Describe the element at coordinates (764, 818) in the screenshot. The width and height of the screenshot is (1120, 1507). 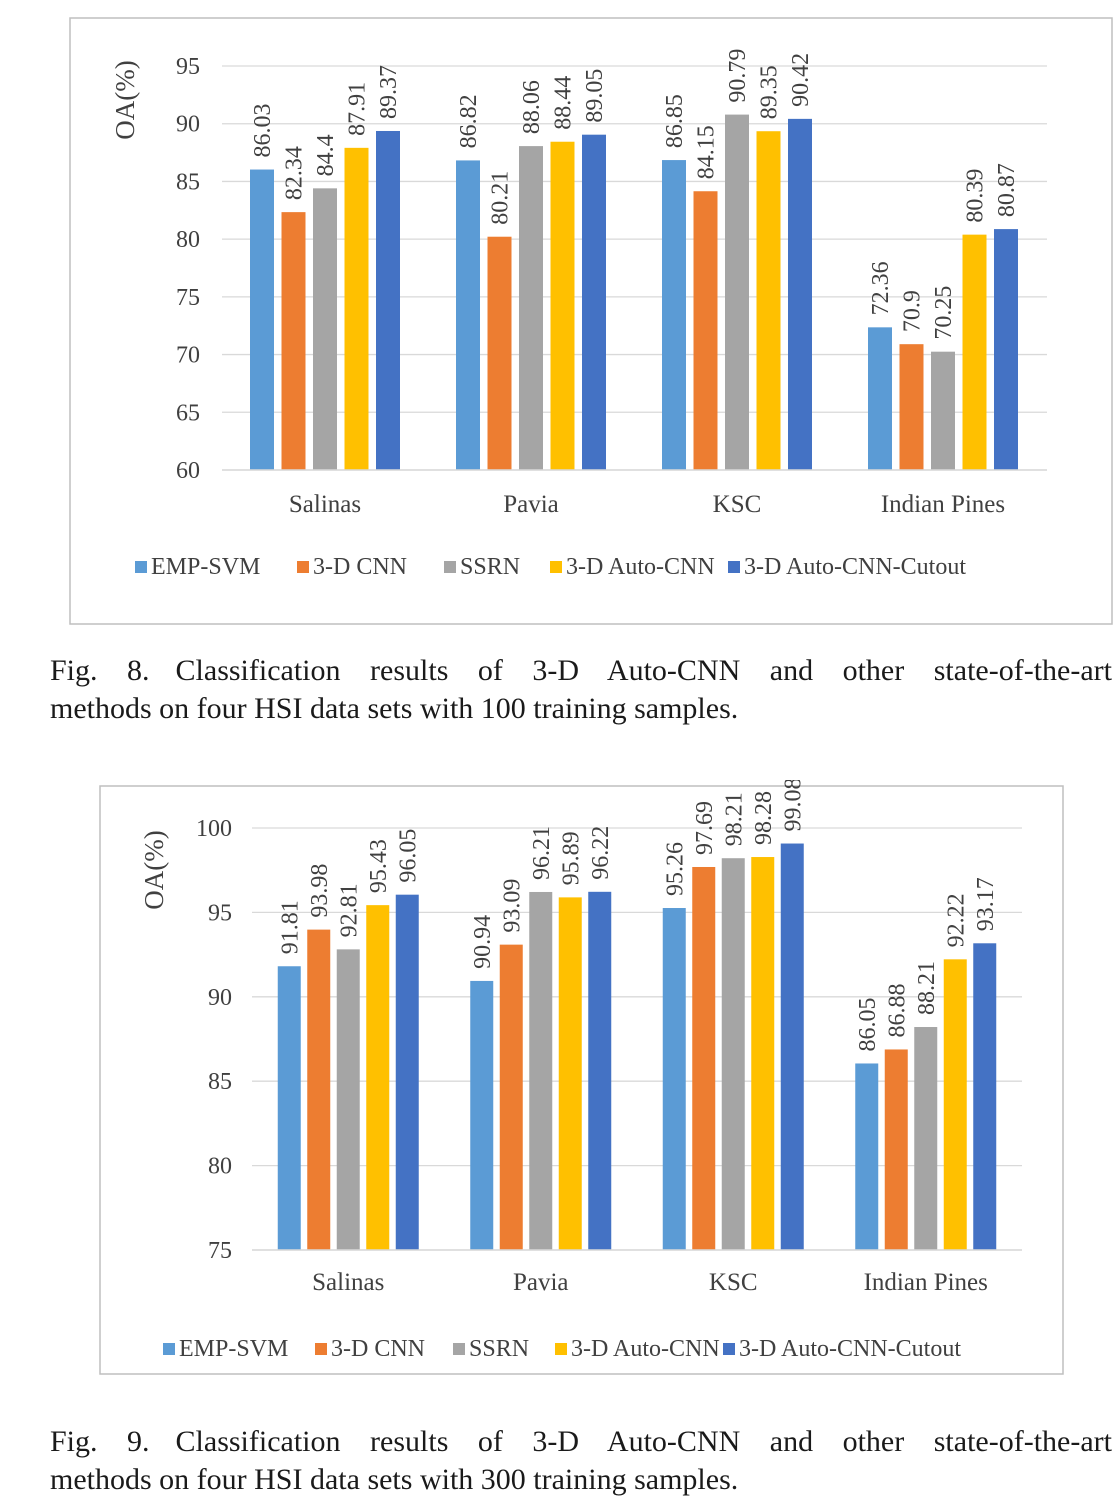
I see `data-label: 98.28` at that location.